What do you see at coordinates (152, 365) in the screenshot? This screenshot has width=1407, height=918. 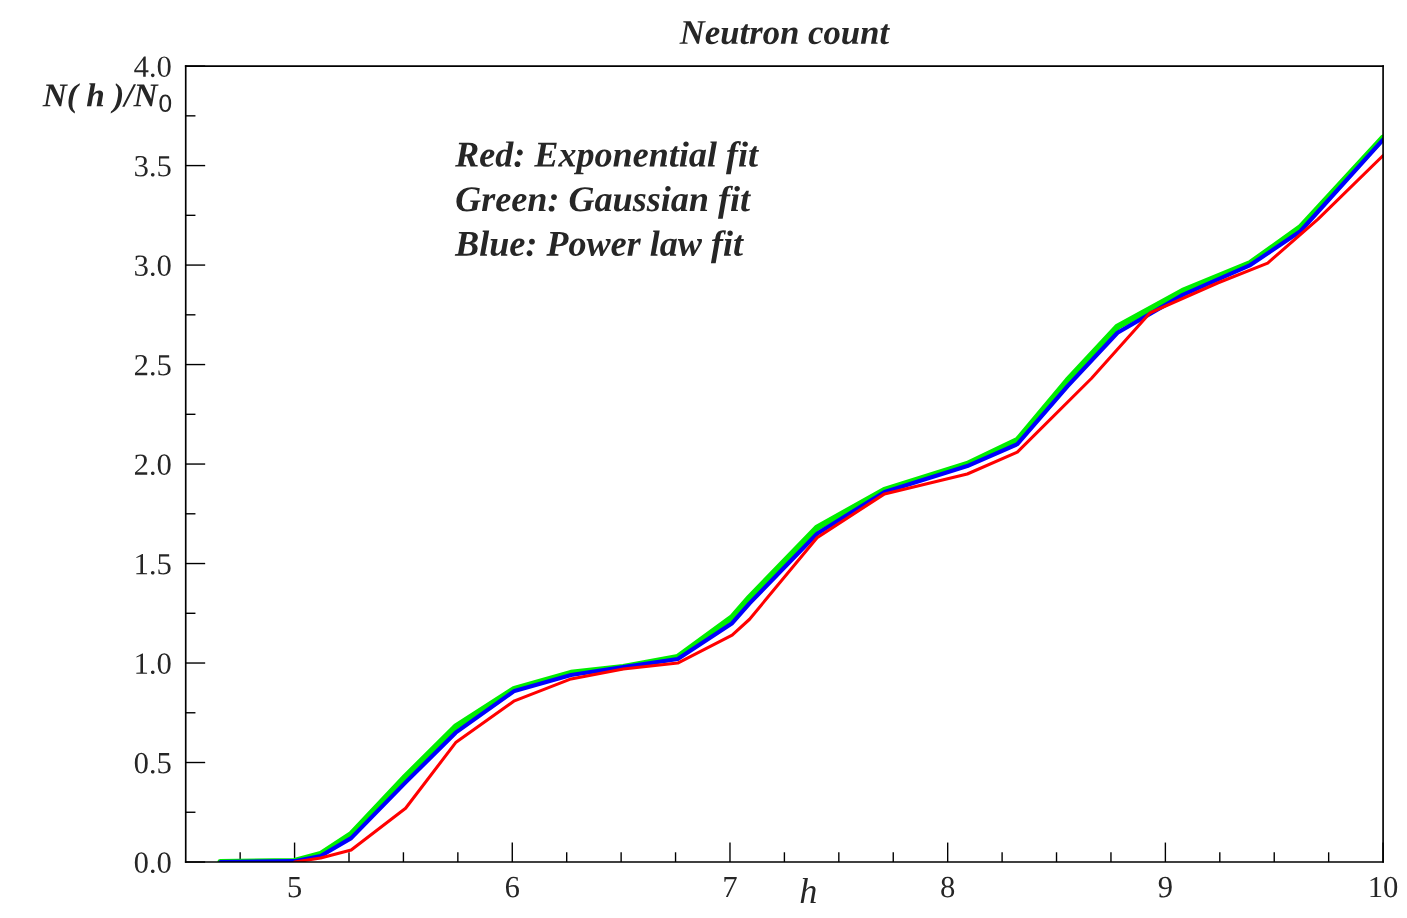 I see `y-tick-label: 2.5` at bounding box center [152, 365].